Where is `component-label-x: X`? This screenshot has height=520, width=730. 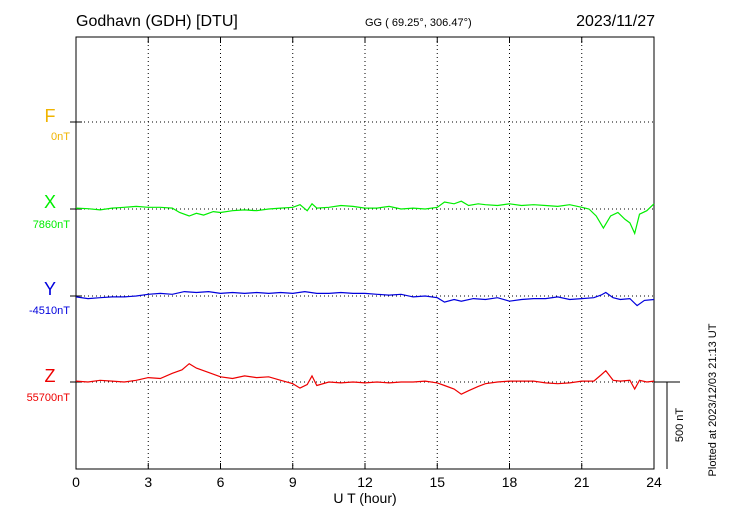
component-label-x: X is located at coordinates (50, 202).